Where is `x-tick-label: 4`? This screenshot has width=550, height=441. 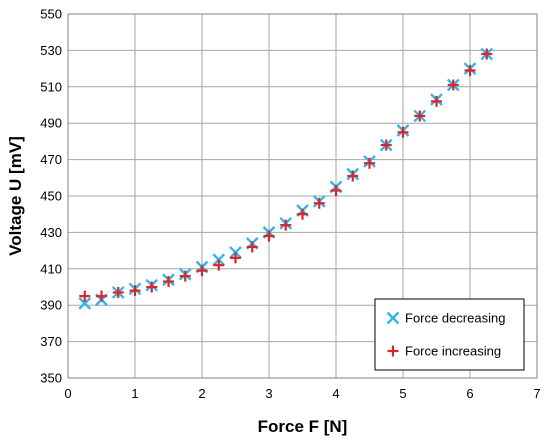 x-tick-label: 4 is located at coordinates (335, 393).